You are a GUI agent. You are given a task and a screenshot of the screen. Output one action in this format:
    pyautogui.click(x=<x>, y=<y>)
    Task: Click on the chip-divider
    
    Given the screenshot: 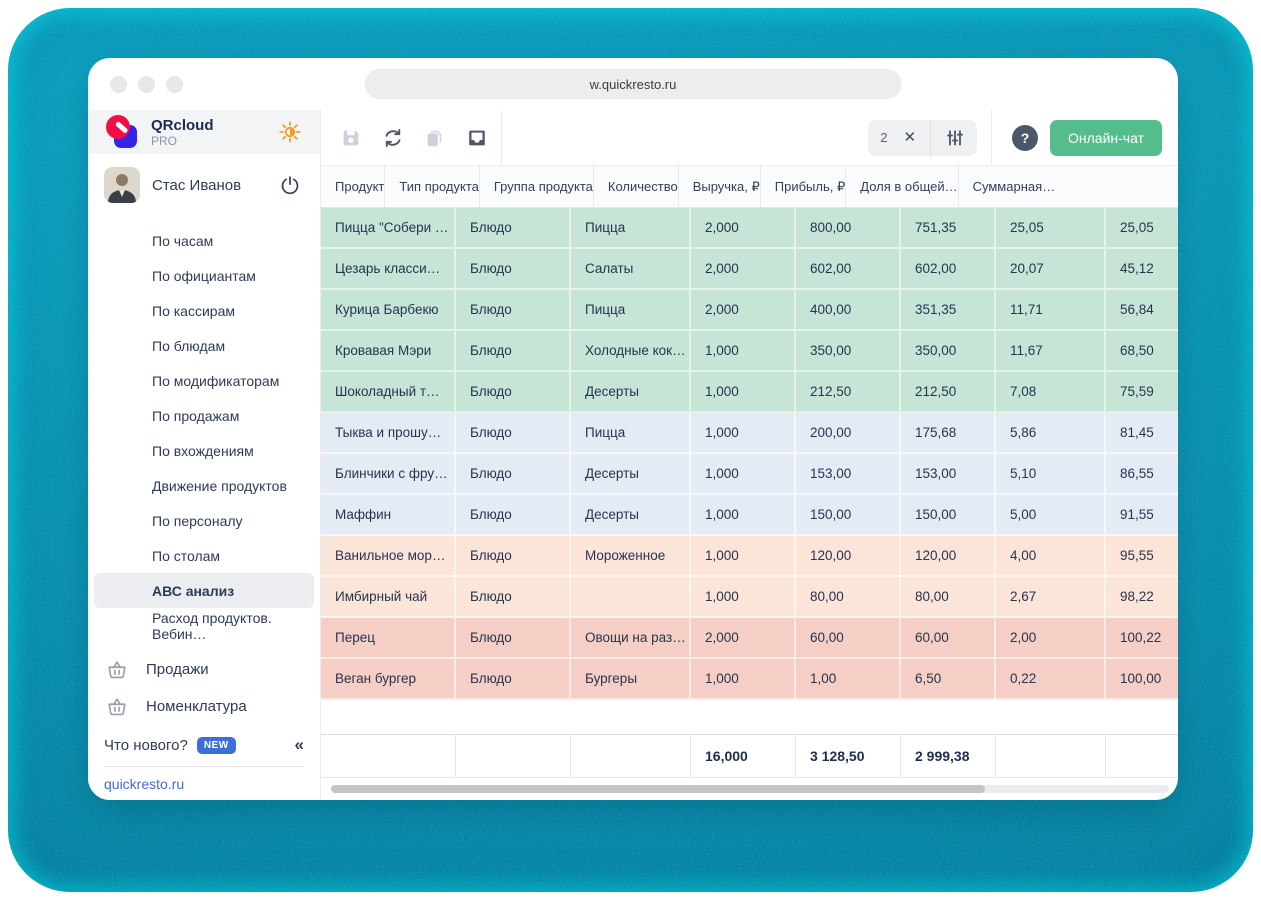 What is the action you would take?
    pyautogui.click(x=931, y=137)
    